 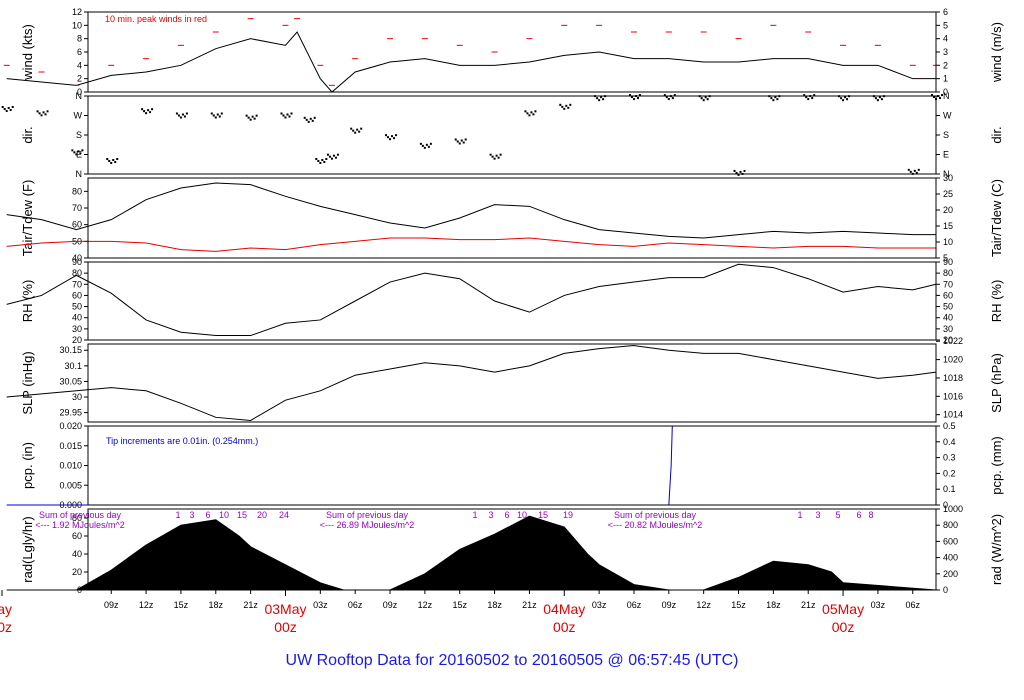 What do you see at coordinates (950, 574) in the screenshot?
I see `y-tick-label-right: 200` at bounding box center [950, 574].